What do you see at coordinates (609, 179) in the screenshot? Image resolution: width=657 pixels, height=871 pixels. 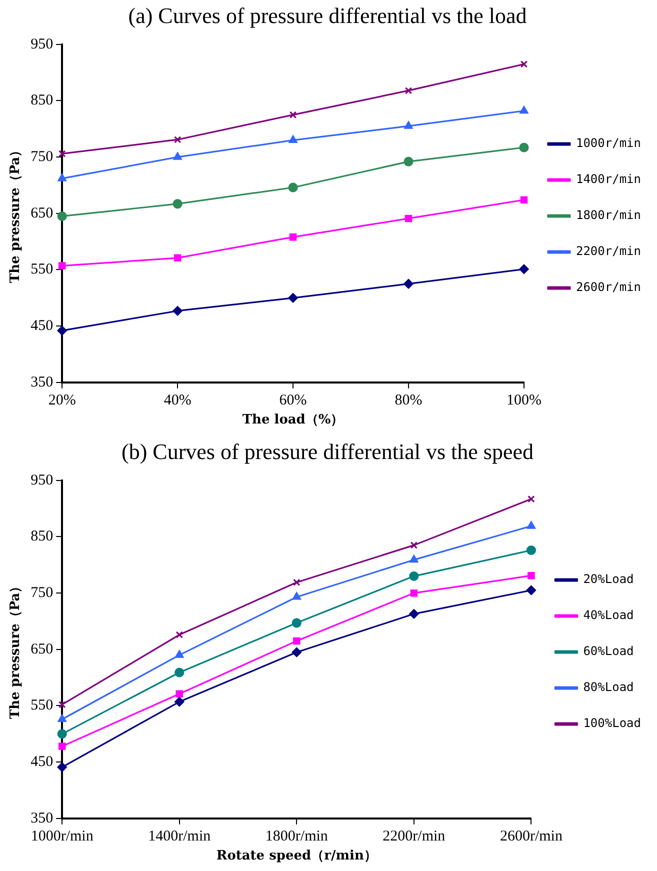 I see `legend-label: 1400r/min` at bounding box center [609, 179].